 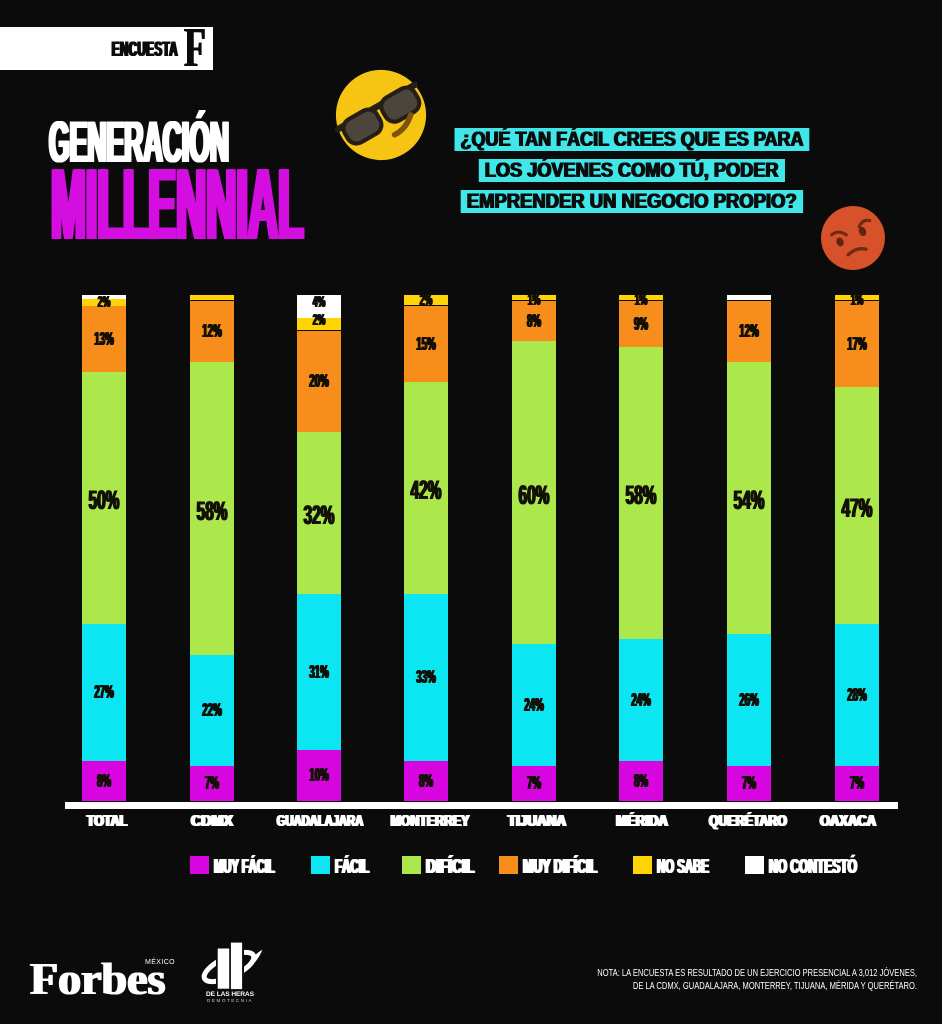 What do you see at coordinates (230, 1000) in the screenshot?
I see `svg-text: DEMOTECNIA` at bounding box center [230, 1000].